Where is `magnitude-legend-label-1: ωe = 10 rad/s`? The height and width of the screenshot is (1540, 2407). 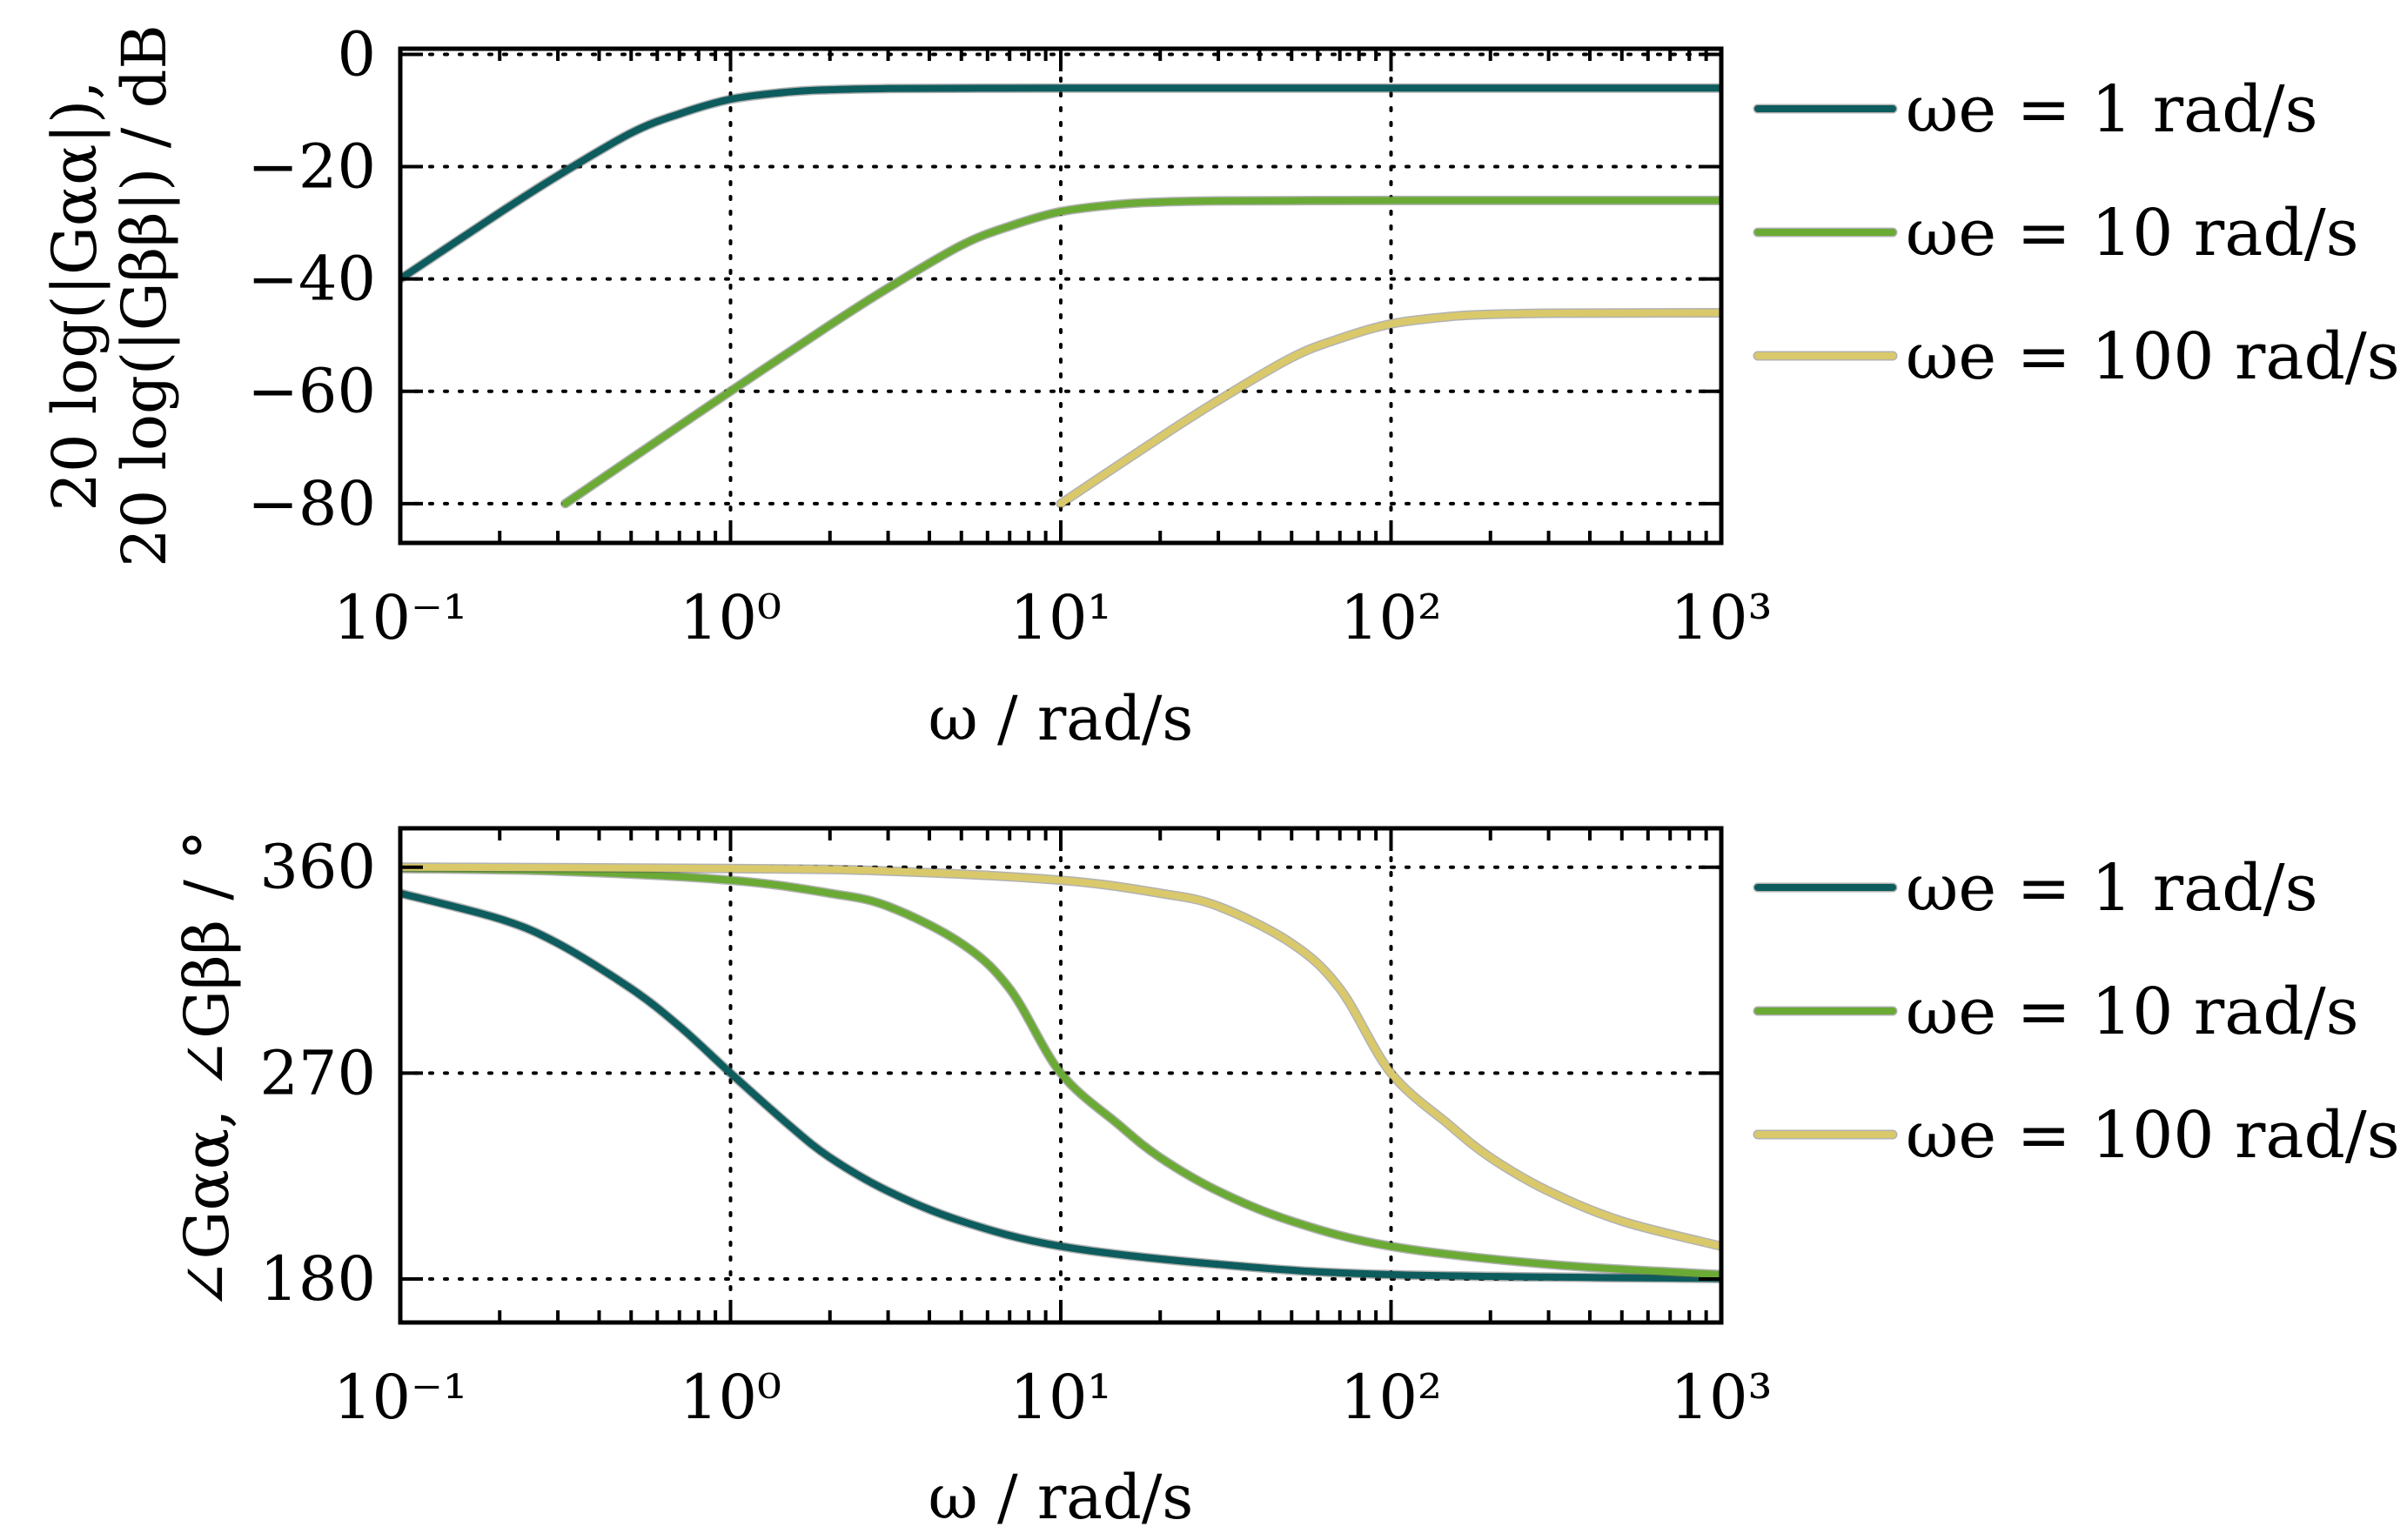
magnitude-legend-label-1: ωe = 10 rad/s is located at coordinates (2132, 233).